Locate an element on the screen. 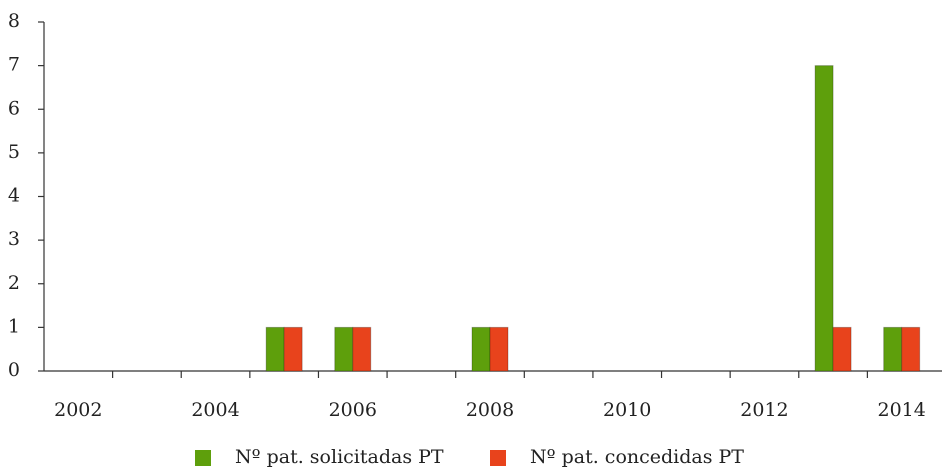 The height and width of the screenshot is (471, 944). y-tick-label: 8 is located at coordinates (14, 21).